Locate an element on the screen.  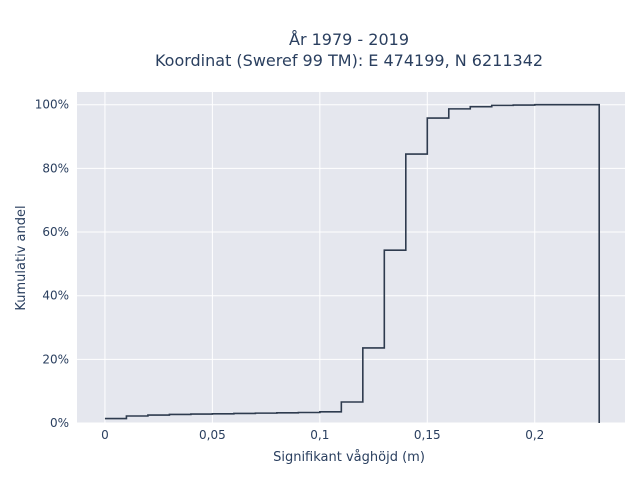
y-tick-label: 20% is located at coordinates (55, 359).